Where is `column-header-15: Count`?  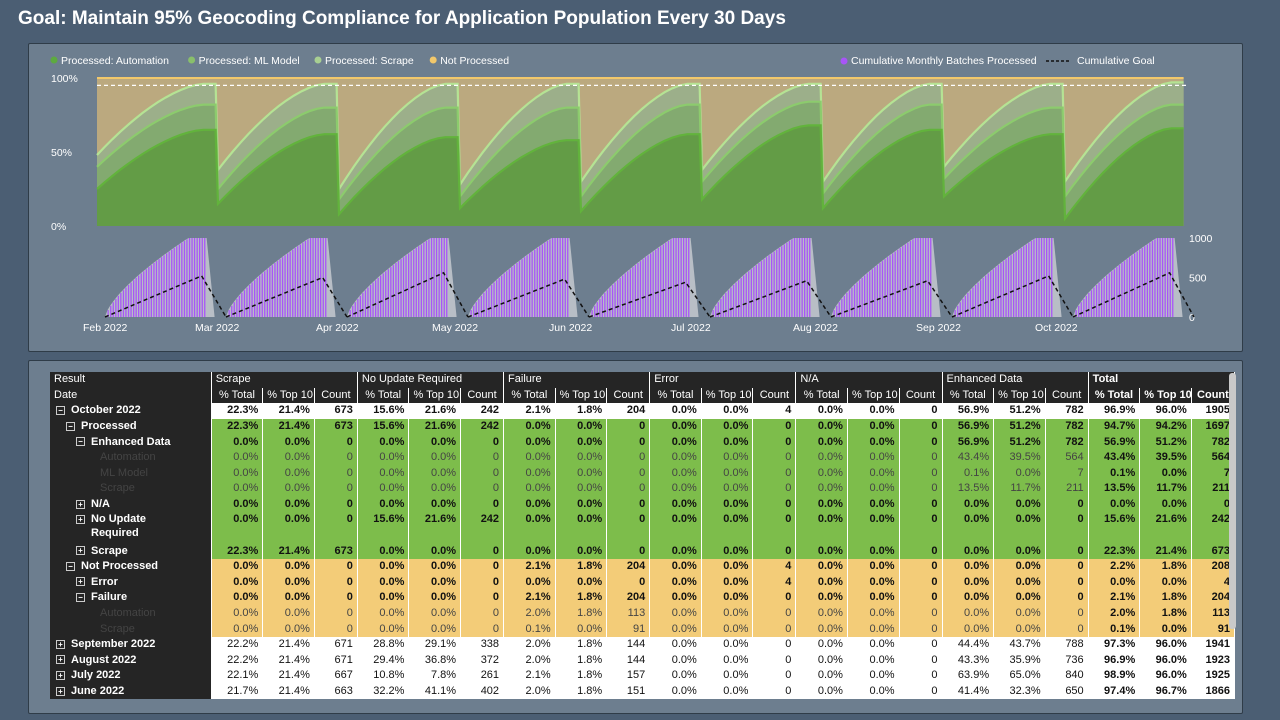 column-header-15: Count is located at coordinates (921, 395).